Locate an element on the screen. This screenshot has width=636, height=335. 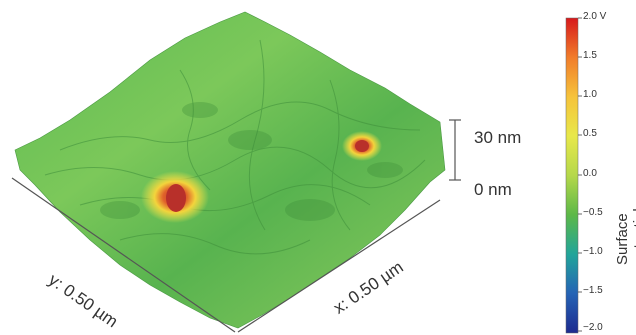
hotspot-large-core is located at coordinates (176, 198).